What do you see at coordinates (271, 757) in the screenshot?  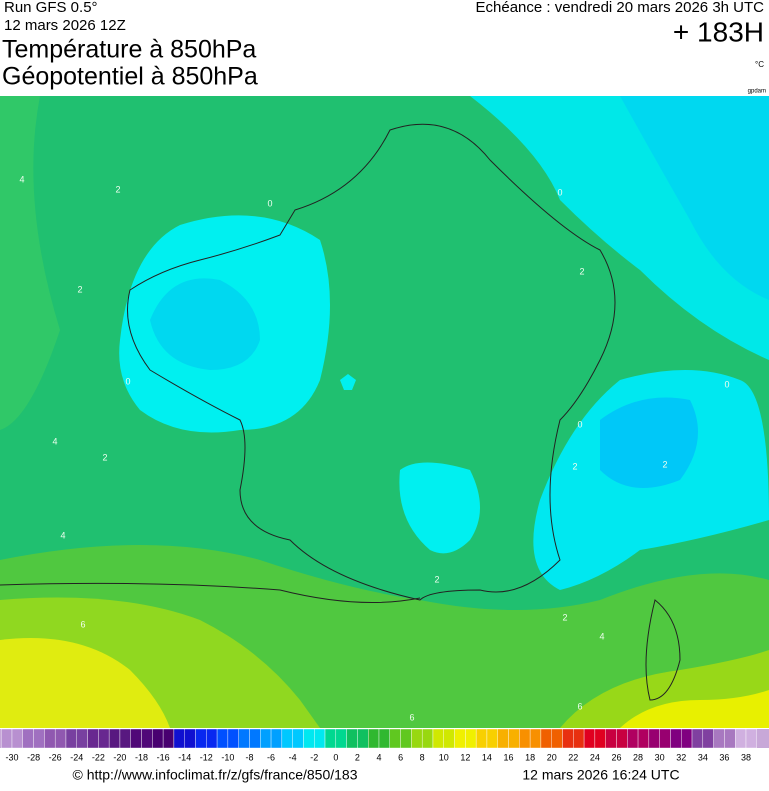 I see `colorbar-label: -6` at bounding box center [271, 757].